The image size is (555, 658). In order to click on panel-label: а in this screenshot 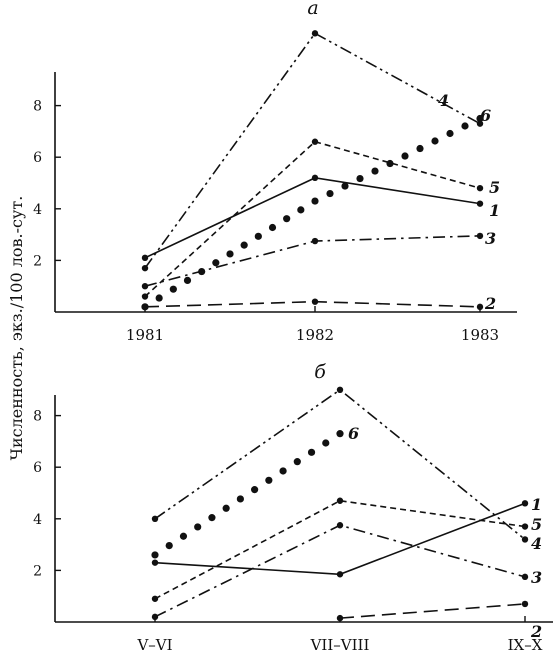, I will do `click(312, 9)`.